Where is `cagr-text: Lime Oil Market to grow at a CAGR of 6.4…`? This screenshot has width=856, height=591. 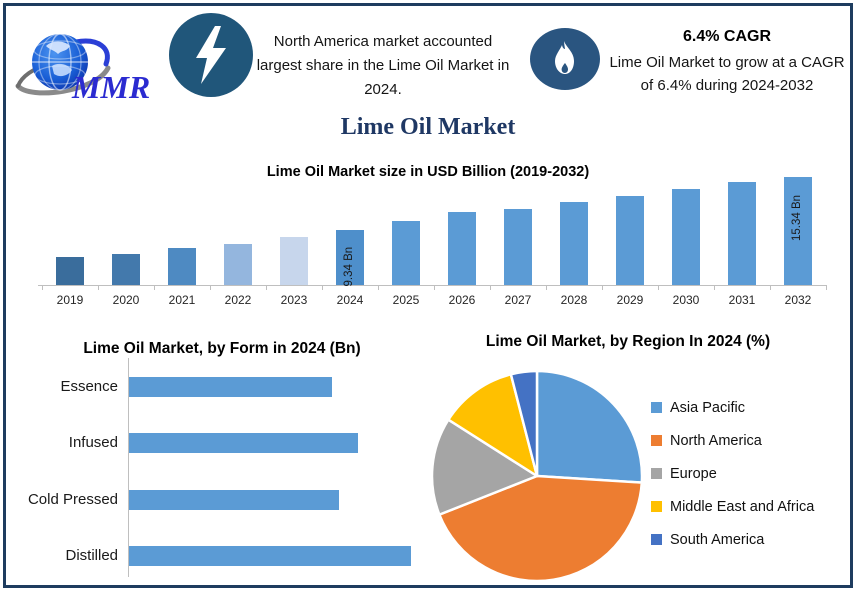
cagr-text: Lime Oil Market to grow at a CAGR of 6.4… is located at coordinates (727, 74).